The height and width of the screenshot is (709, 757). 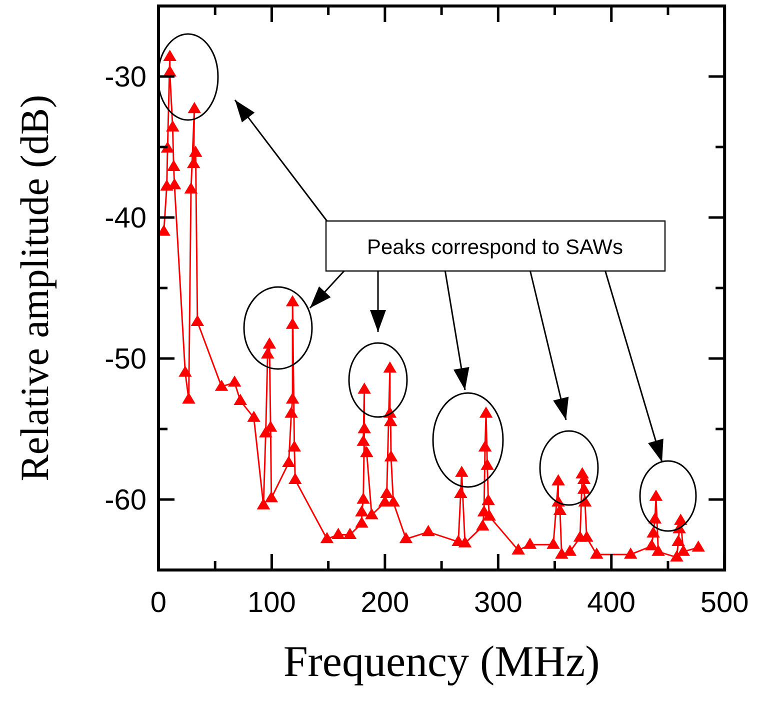 I want to click on x-tick-label: 300, so click(x=498, y=603).